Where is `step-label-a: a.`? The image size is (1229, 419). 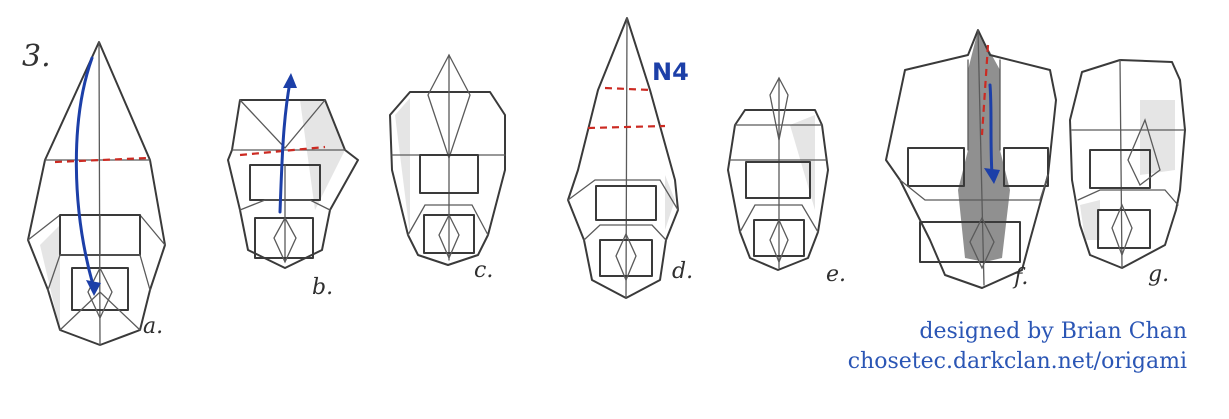 step-label-a: a. is located at coordinates (153, 326).